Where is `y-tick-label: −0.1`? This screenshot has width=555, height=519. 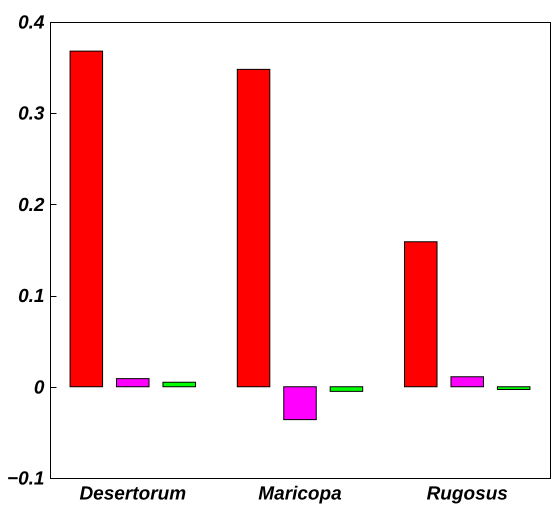
y-tick-label: −0.1 is located at coordinates (25, 479).